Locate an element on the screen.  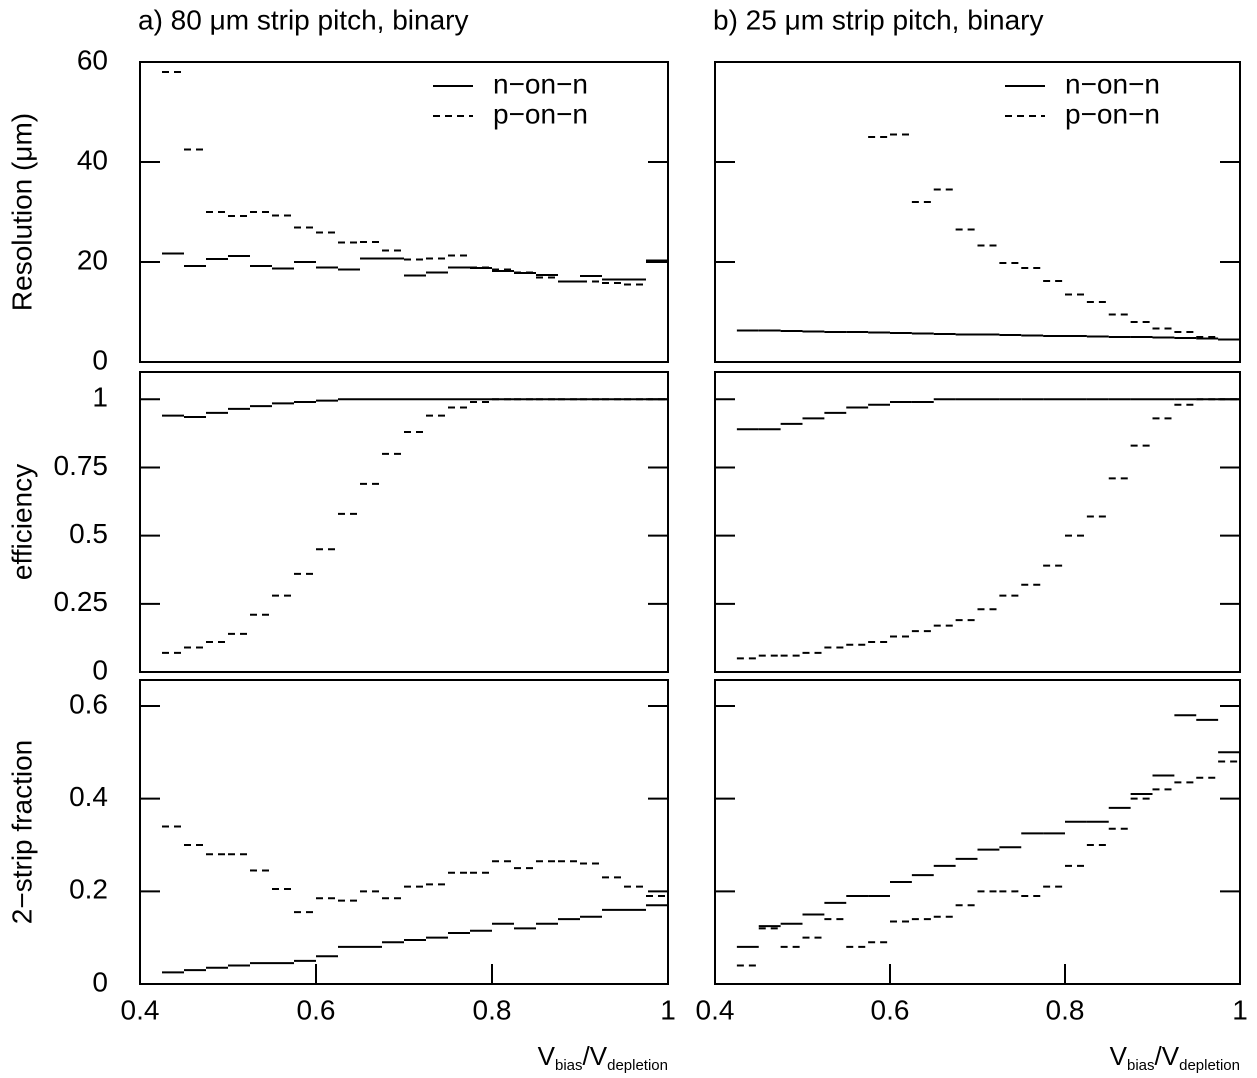
chart-title: b) 25 μm strip pitch, binary is located at coordinates (878, 19).